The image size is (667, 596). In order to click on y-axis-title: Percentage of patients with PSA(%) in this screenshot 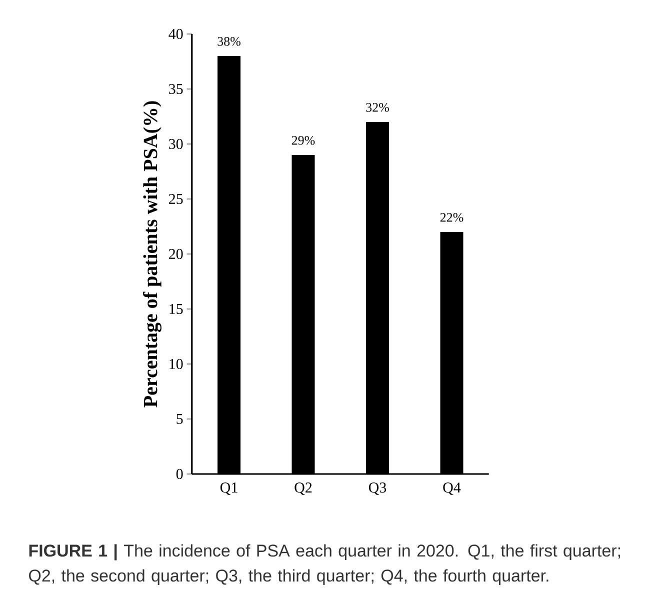, I will do `click(152, 254)`.